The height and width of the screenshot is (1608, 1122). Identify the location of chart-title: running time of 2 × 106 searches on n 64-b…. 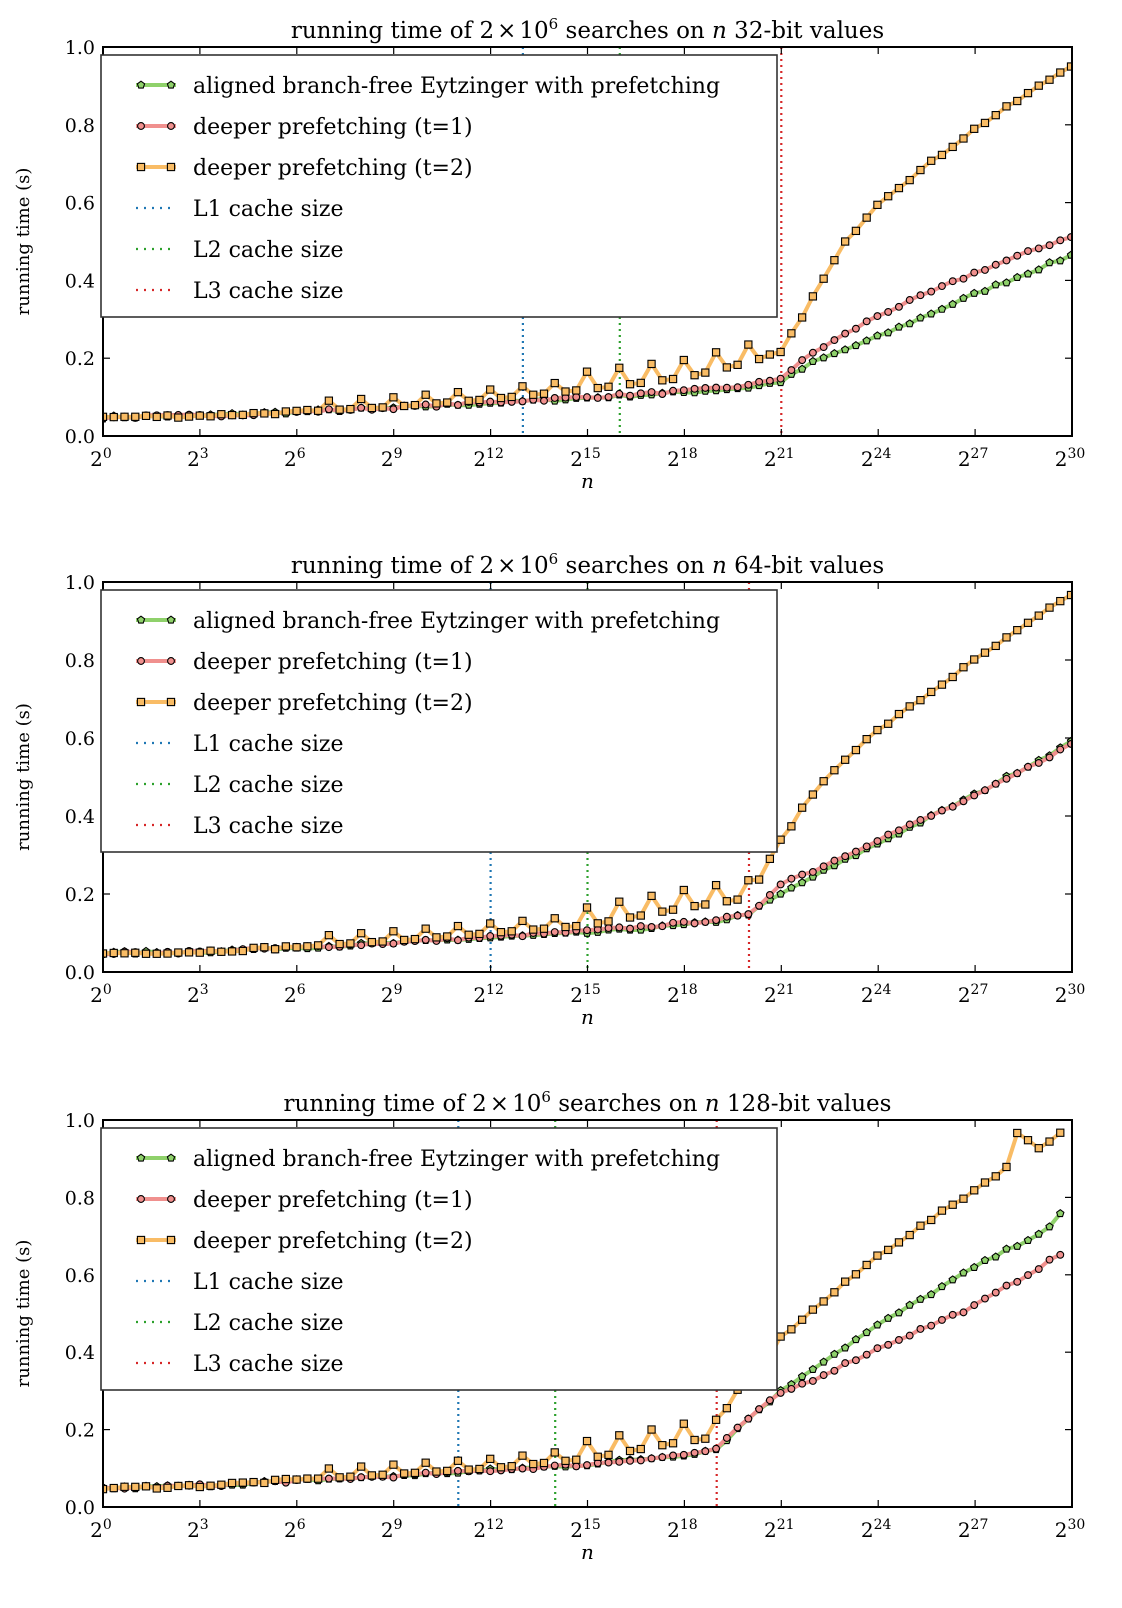
(587, 564).